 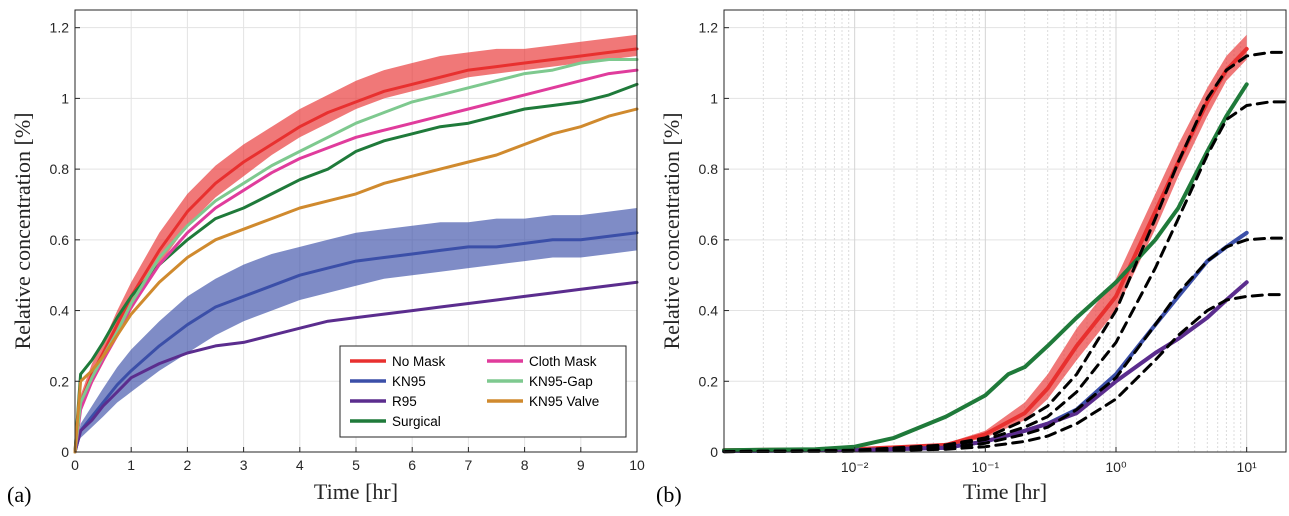 What do you see at coordinates (986, 467) in the screenshot?
I see `x-tick-label: 10⁻¹` at bounding box center [986, 467].